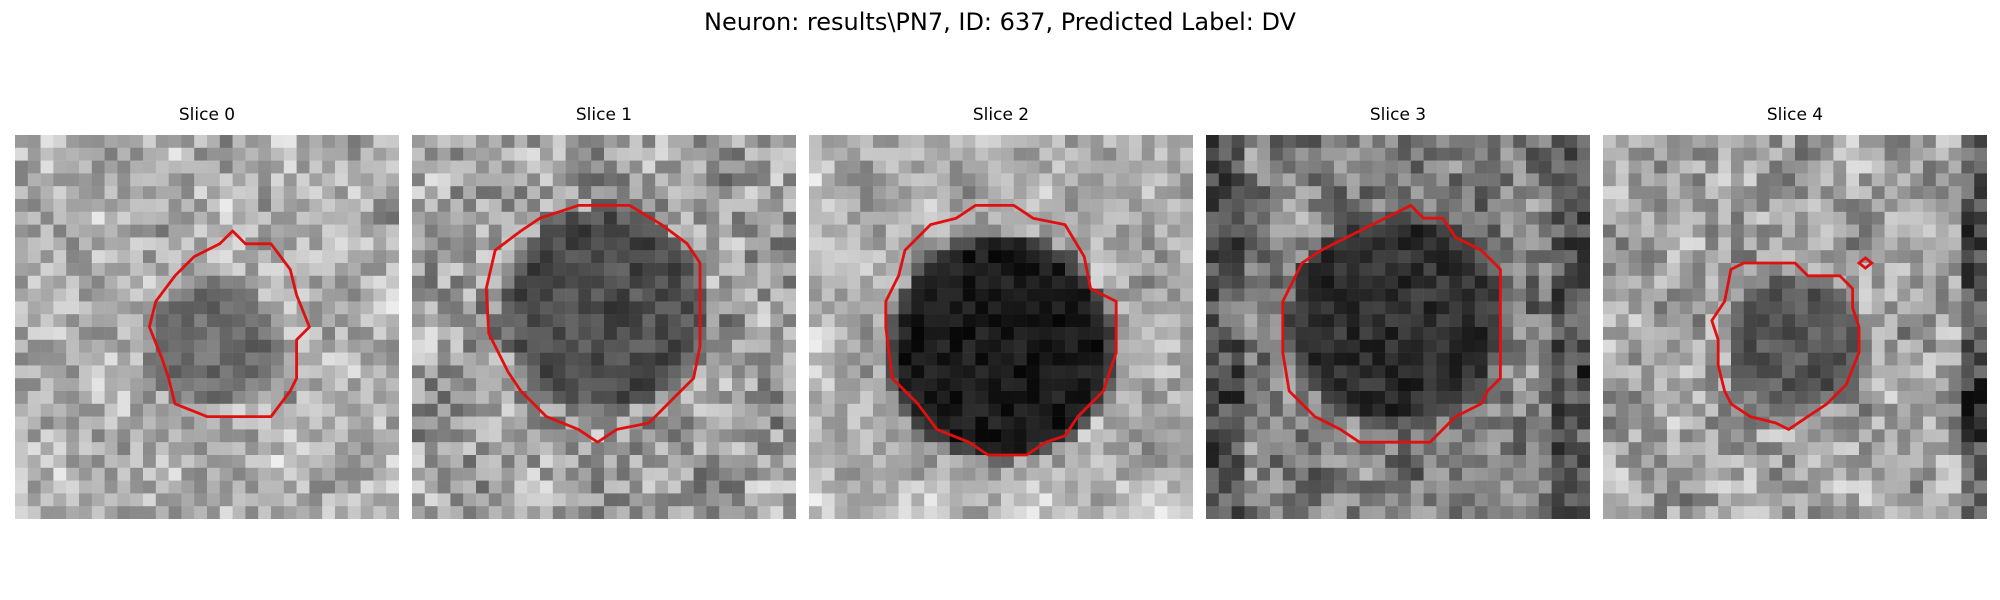 The height and width of the screenshot is (600, 2000). Describe the element at coordinates (1001, 115) in the screenshot. I see `slice-title-2: Slice 2` at that location.